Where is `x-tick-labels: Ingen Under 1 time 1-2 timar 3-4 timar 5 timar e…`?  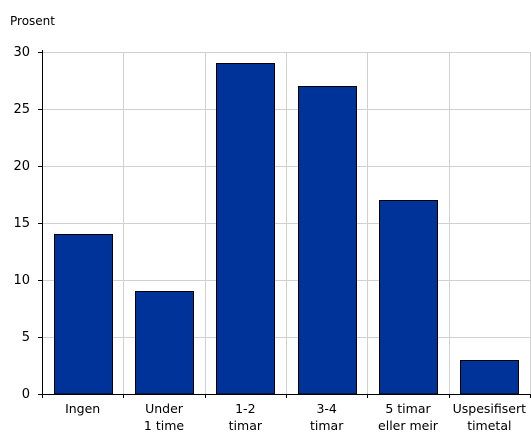
x-tick-labels: Ingen Under 1 time 1-2 timar 3-4 timar 5 timar e… is located at coordinates (295, 417).